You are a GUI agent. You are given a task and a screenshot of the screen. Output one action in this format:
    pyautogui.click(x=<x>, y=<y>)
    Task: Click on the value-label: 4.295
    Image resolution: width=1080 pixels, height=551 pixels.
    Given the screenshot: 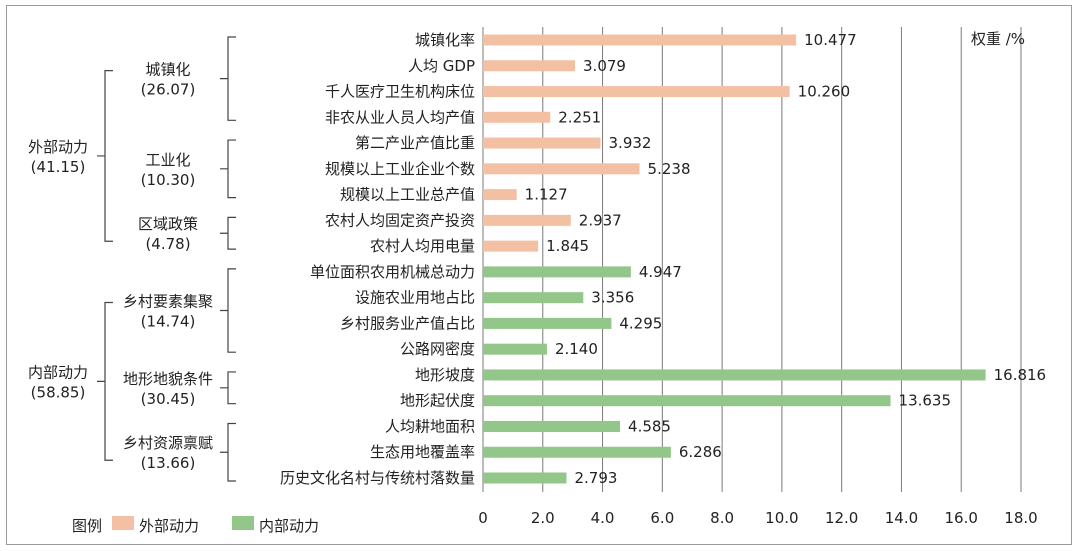 What is the action you would take?
    pyautogui.click(x=640, y=323)
    